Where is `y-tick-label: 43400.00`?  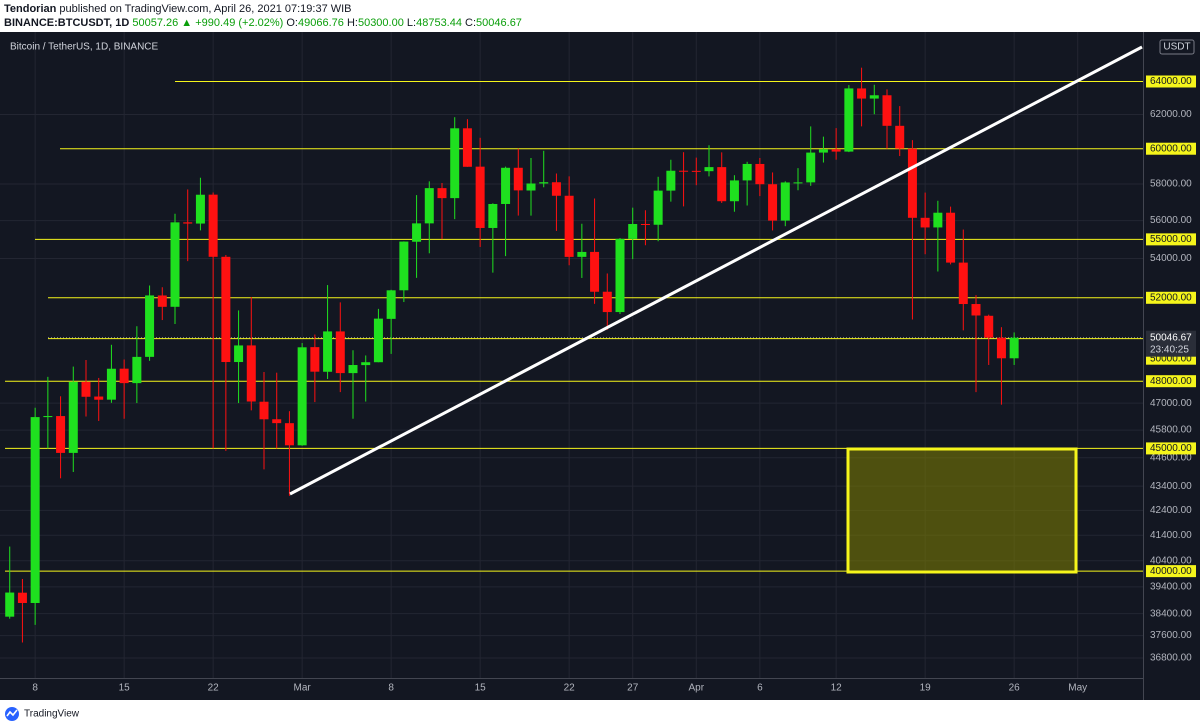 y-tick-label: 43400.00 is located at coordinates (1171, 486).